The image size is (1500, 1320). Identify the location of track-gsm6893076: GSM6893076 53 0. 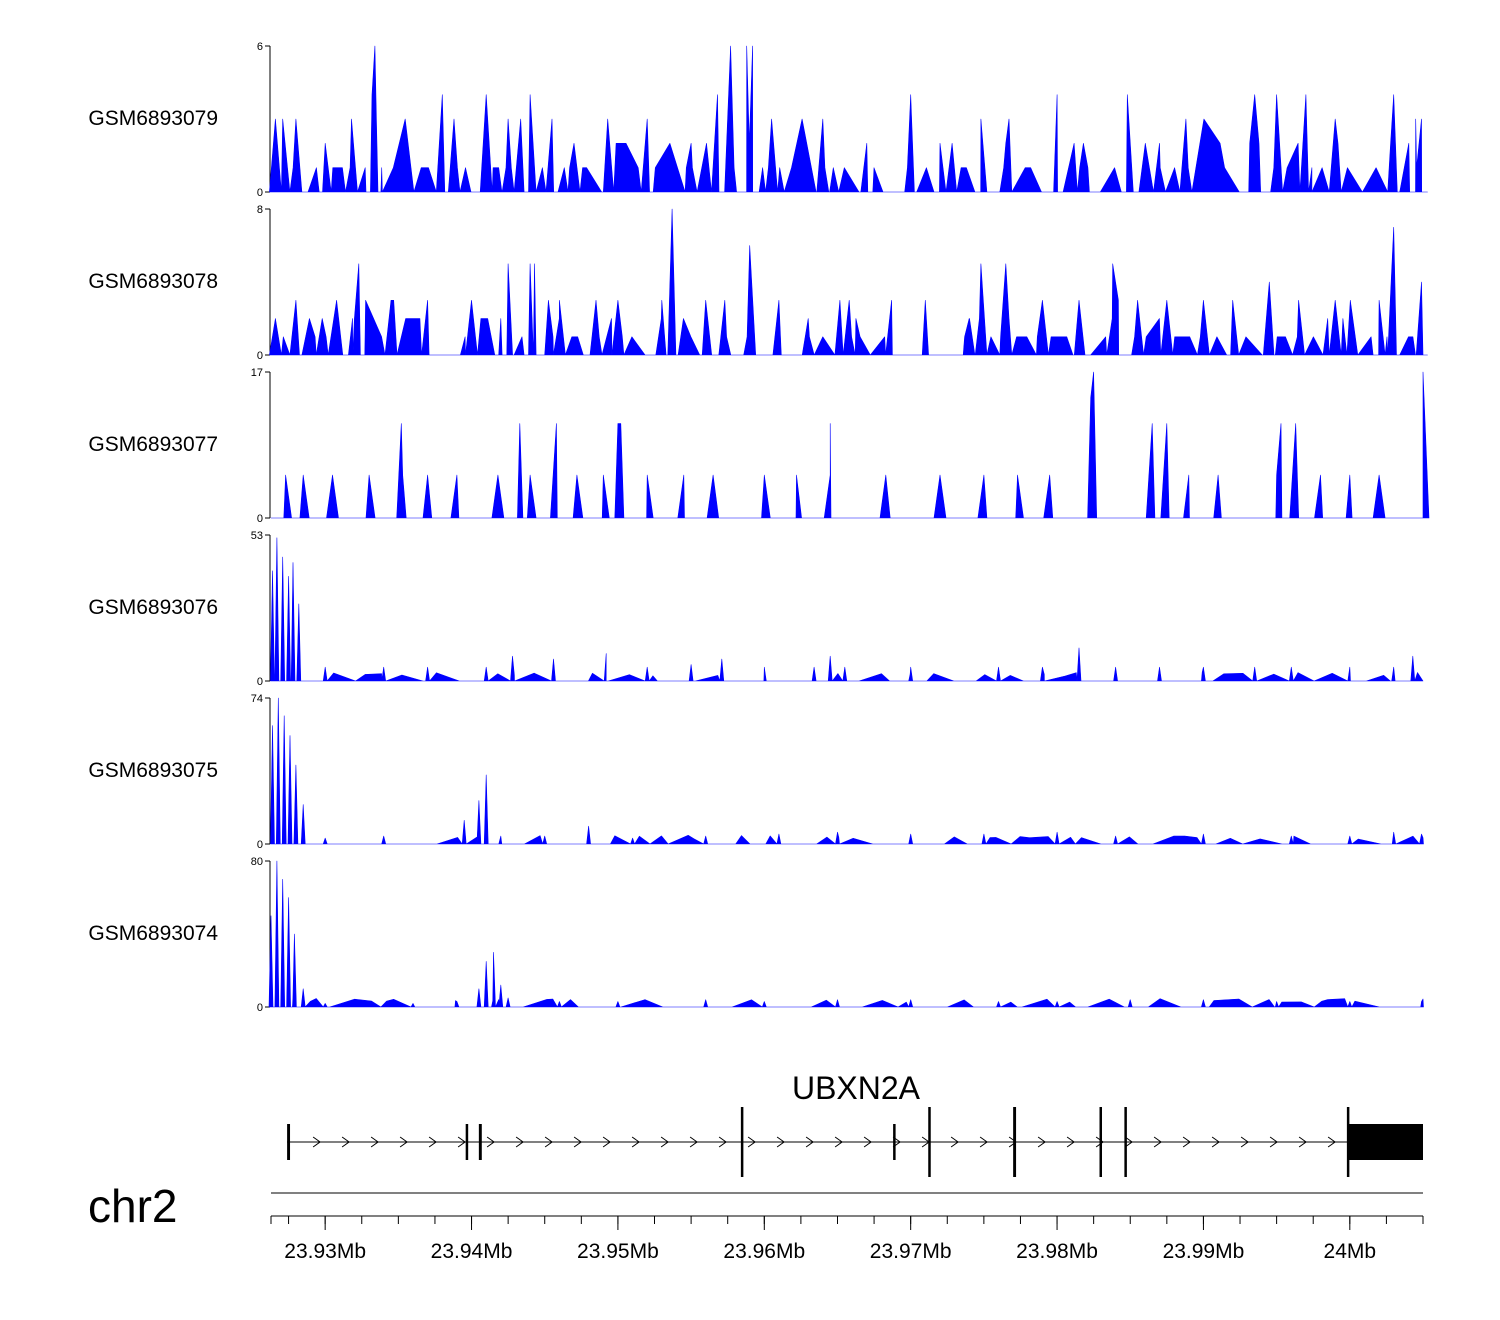
(756, 609).